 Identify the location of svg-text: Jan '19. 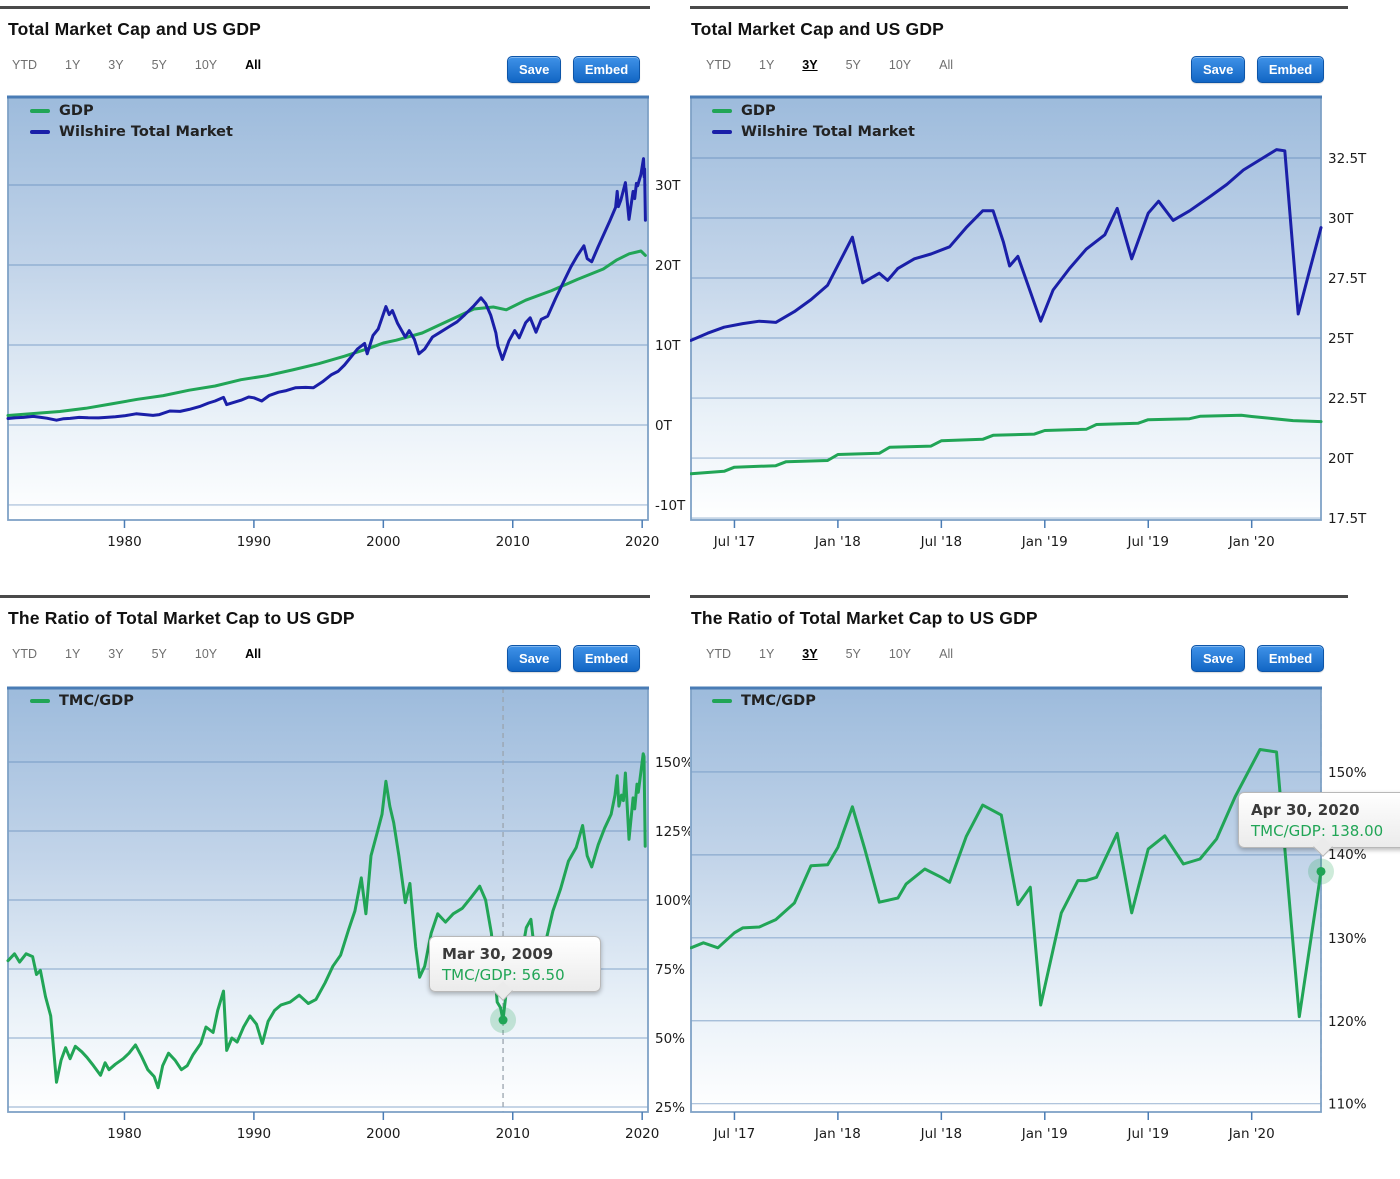
(1044, 542).